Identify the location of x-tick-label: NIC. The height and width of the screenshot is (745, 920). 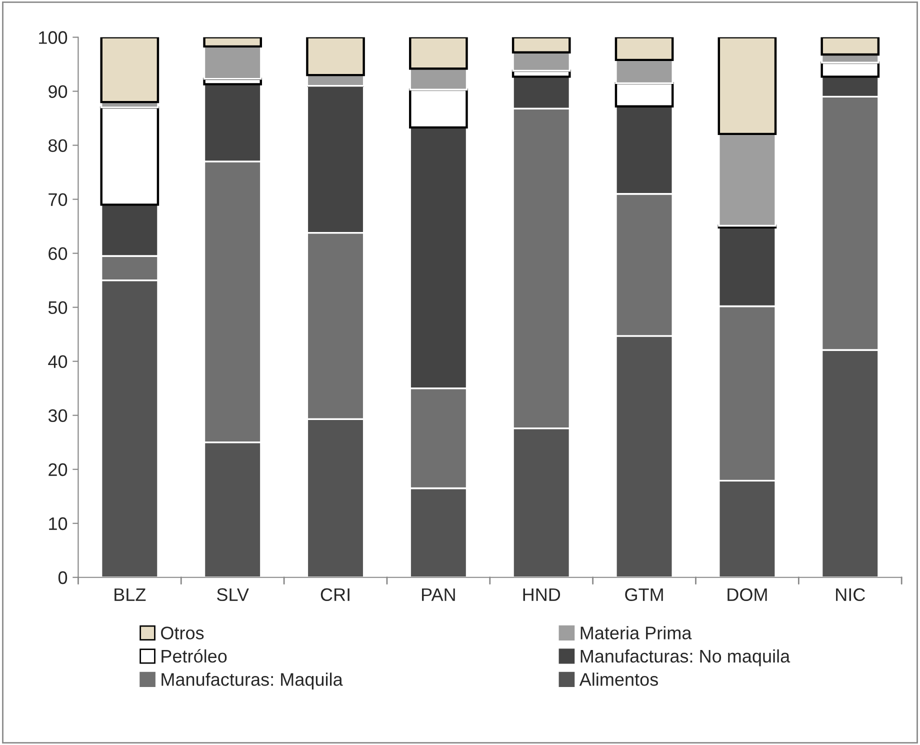
(850, 595).